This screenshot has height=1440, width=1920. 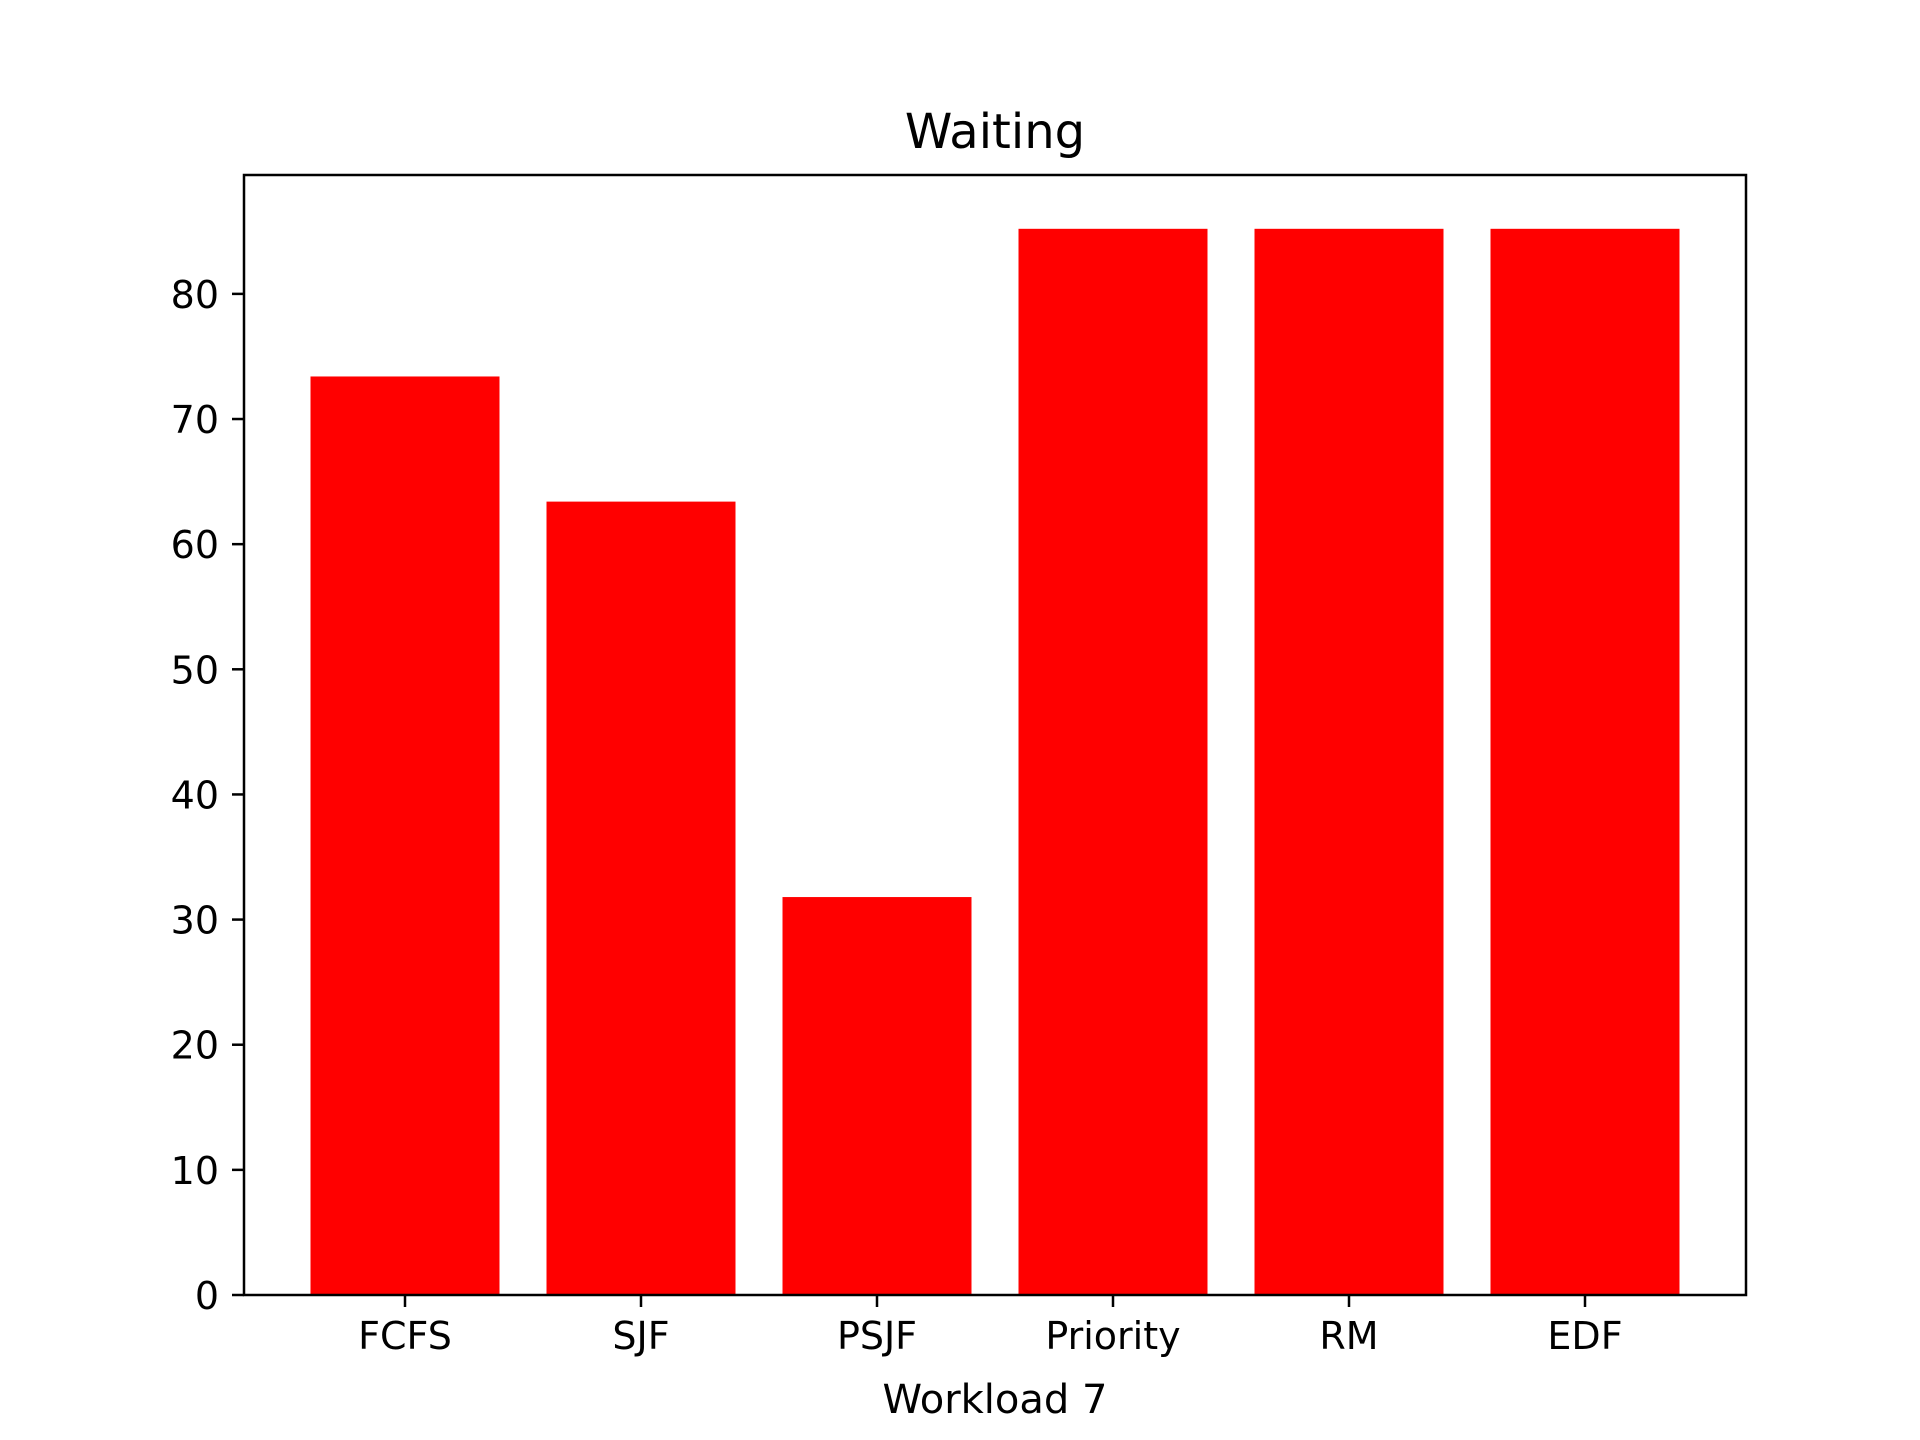 I want to click on chart-title: Waiting, so click(x=995, y=132).